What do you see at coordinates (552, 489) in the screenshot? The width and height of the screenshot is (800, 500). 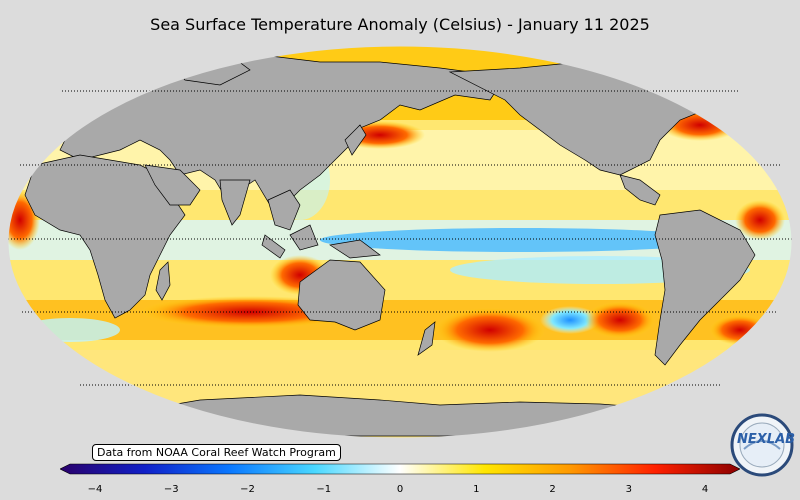 I see `colorbar-tick-label: 2` at bounding box center [552, 489].